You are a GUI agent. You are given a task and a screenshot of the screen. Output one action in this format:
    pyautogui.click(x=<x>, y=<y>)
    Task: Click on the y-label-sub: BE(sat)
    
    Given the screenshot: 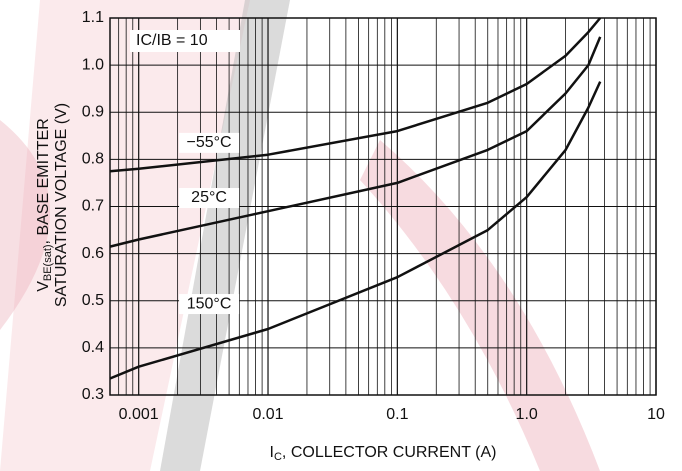 What is the action you would take?
    pyautogui.click(x=48, y=262)
    